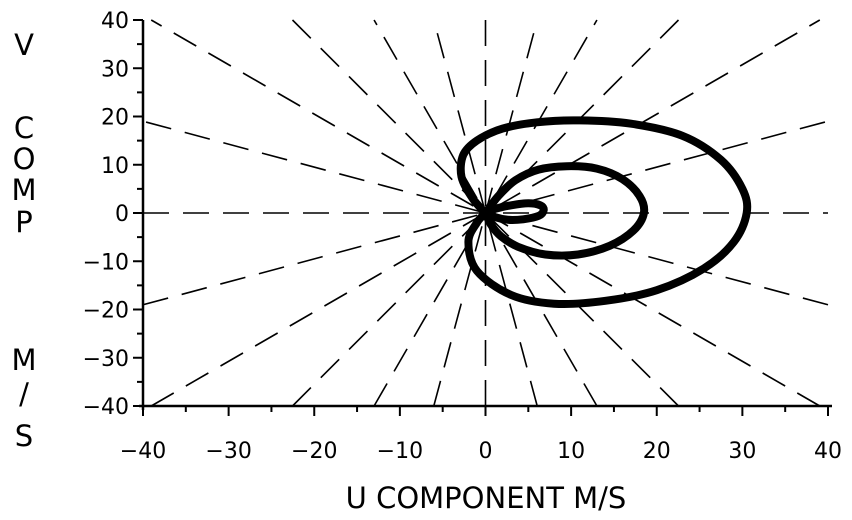 Image resolution: width=852 pixels, height=520 pixels. I want to click on y-tick-label: 40, so click(115, 21).